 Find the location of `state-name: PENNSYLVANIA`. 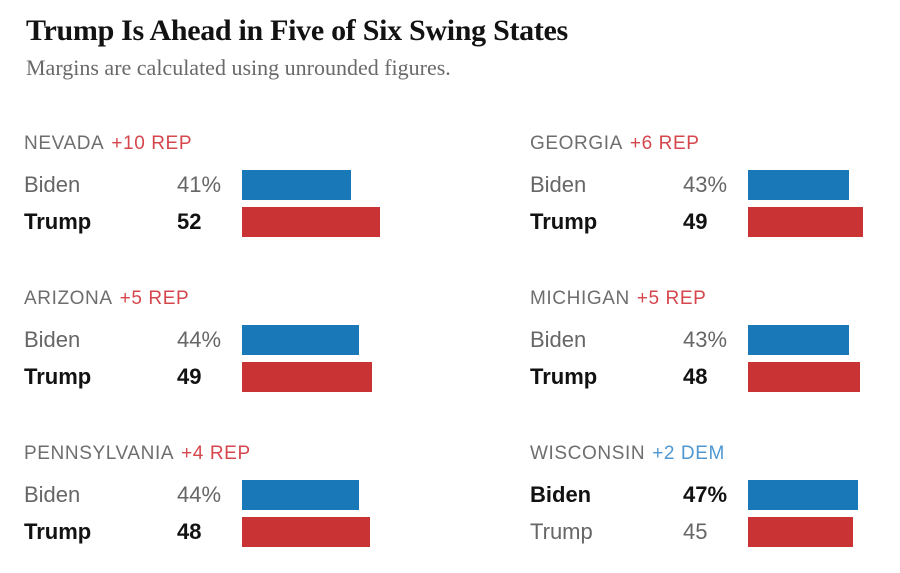

state-name: PENNSYLVANIA is located at coordinates (99, 453).